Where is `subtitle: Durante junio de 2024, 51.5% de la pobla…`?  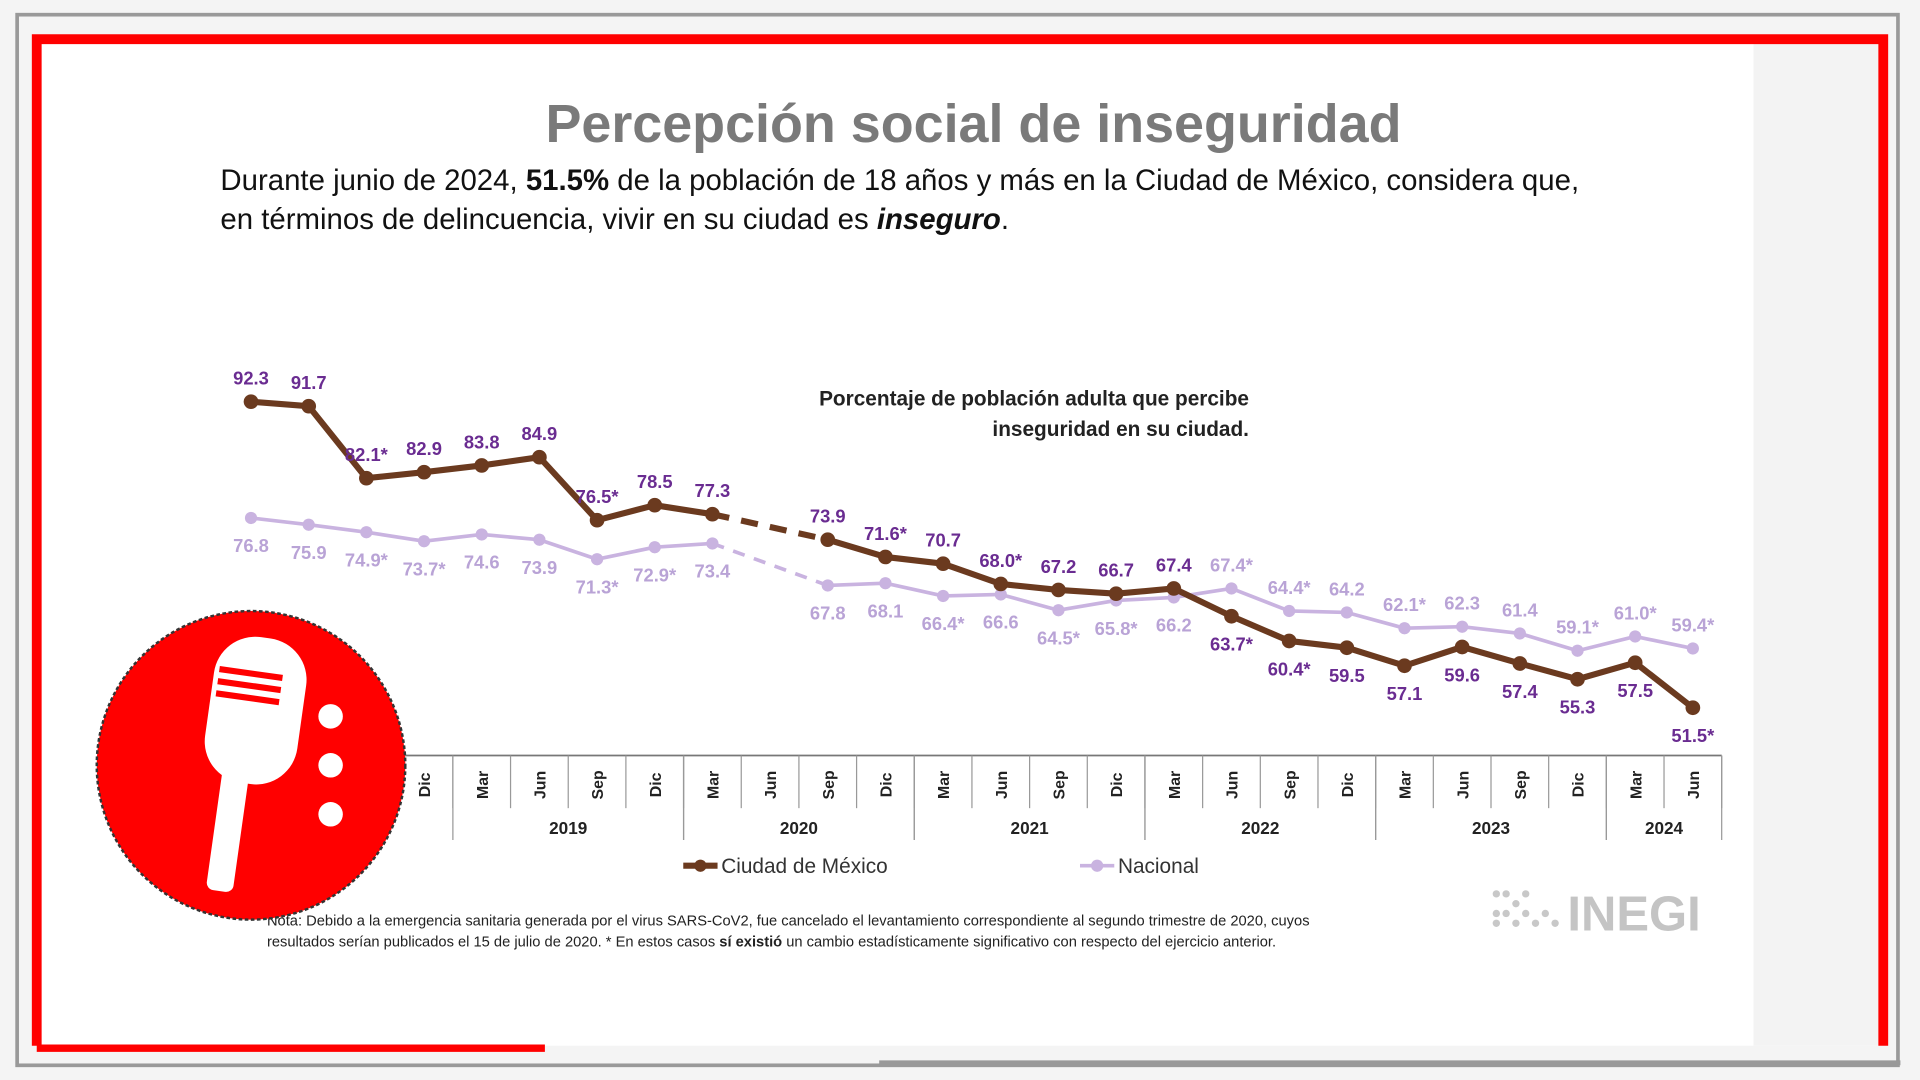 subtitle: Durante junio de 2024, 51.5% de la pobla… is located at coordinates (899, 180).